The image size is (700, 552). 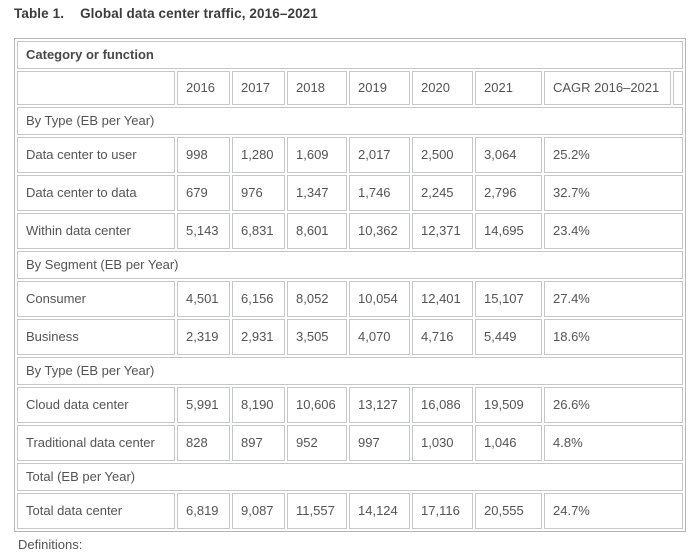 I want to click on section-header-cell: By Segment (EB per Year), so click(x=350, y=265).